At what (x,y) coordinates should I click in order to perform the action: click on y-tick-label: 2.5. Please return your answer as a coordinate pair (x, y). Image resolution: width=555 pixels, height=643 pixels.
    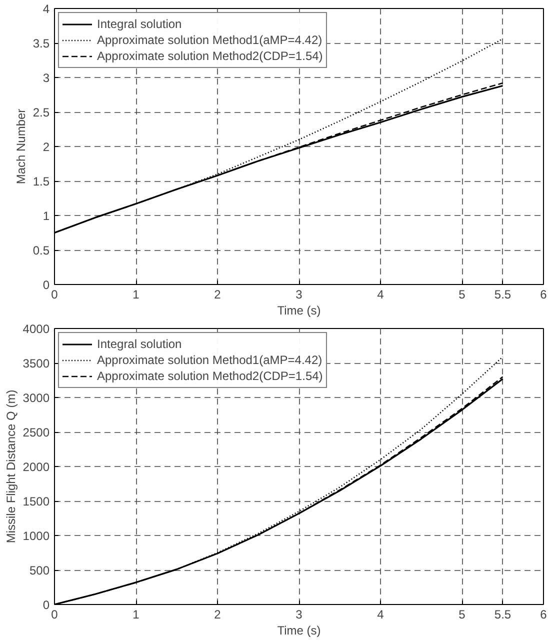
    Looking at the image, I should click on (41, 113).